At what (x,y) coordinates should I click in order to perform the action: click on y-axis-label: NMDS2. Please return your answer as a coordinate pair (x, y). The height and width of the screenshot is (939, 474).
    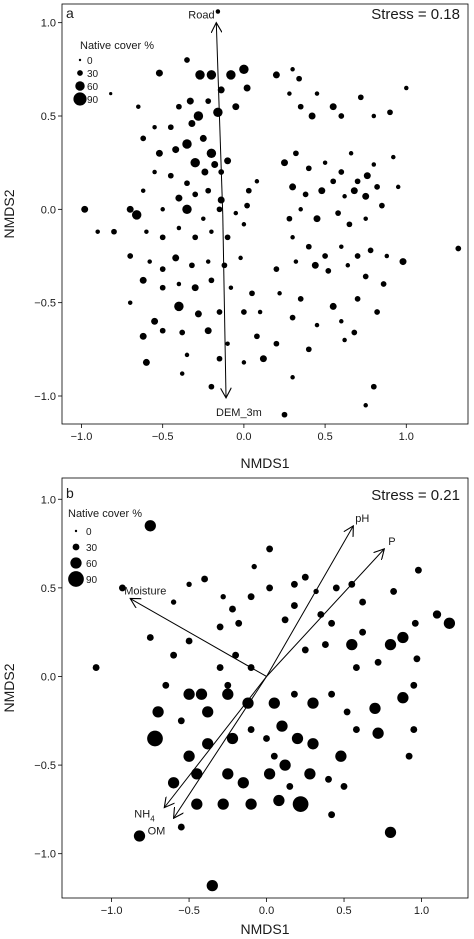
    Looking at the image, I should click on (9, 687).